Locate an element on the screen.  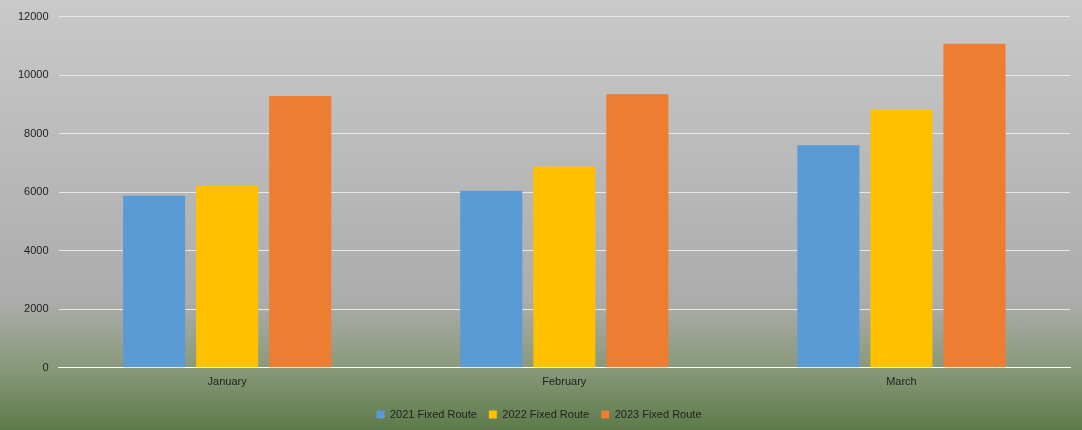
y-tick-label: 0 is located at coordinates (45, 366).